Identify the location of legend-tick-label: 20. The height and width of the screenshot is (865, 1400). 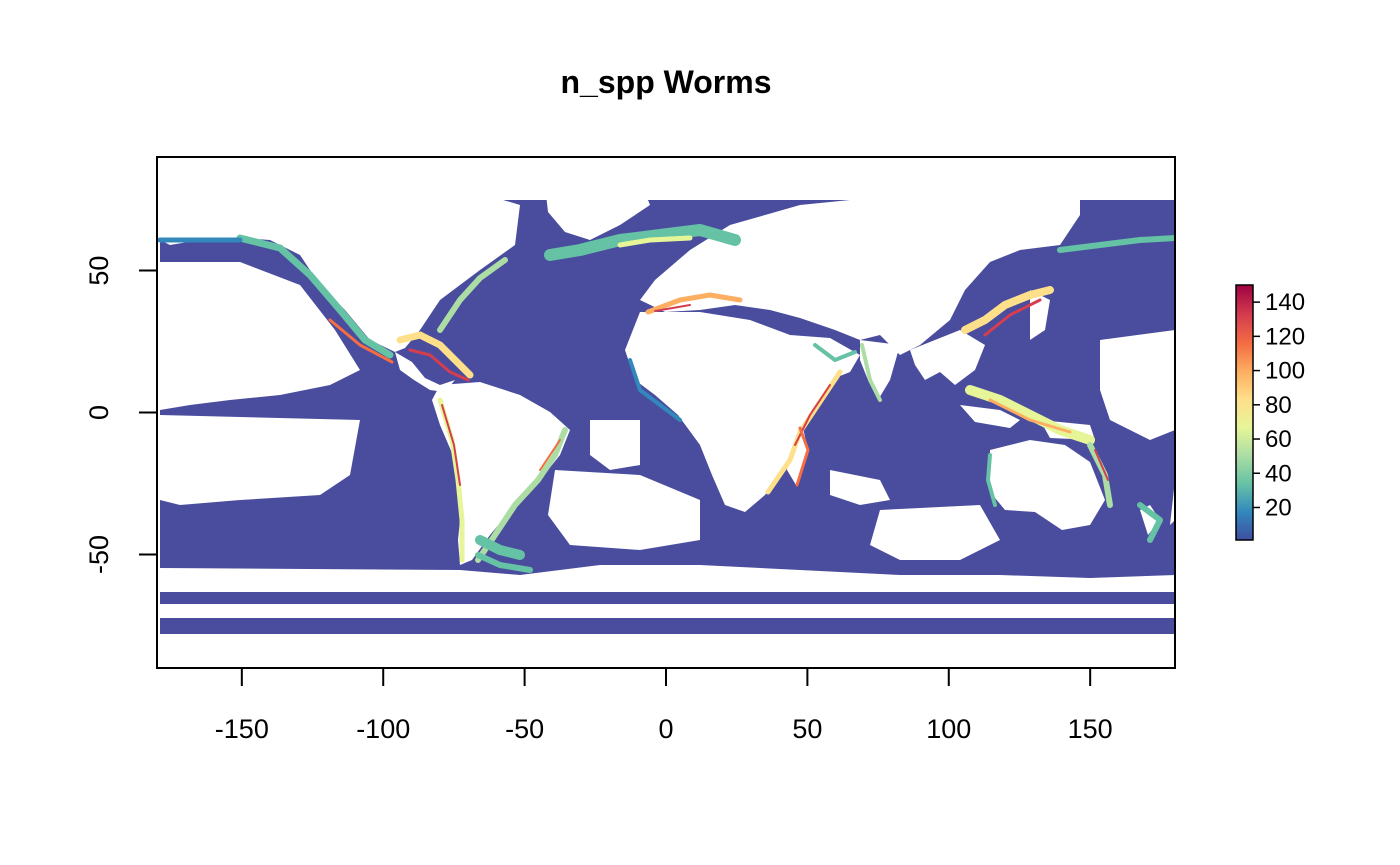
(1278, 507).